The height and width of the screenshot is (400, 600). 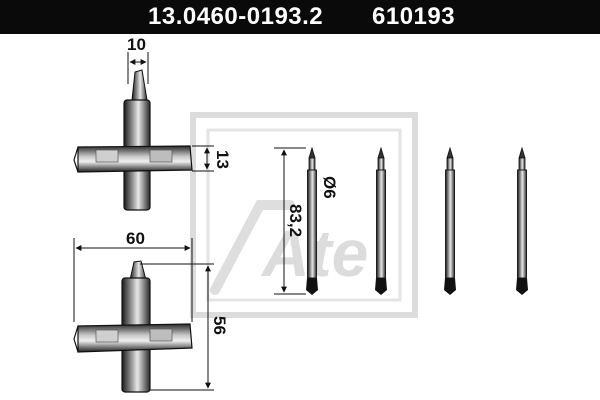 I want to click on dimension-clip-thickness: 13, so click(x=212, y=158).